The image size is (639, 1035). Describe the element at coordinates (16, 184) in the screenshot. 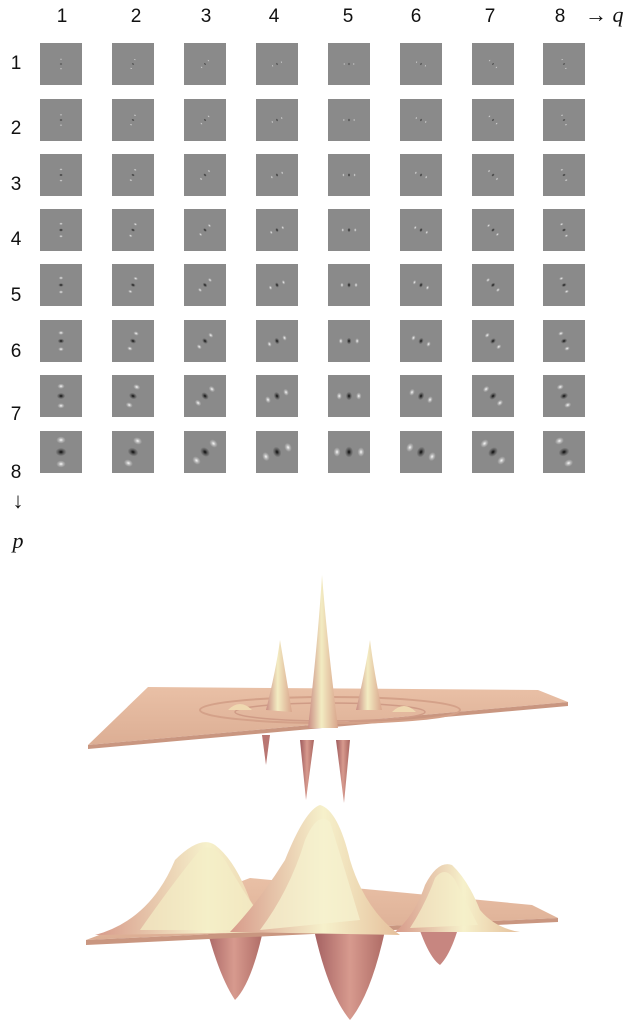

I see `row-label-3: 3` at that location.